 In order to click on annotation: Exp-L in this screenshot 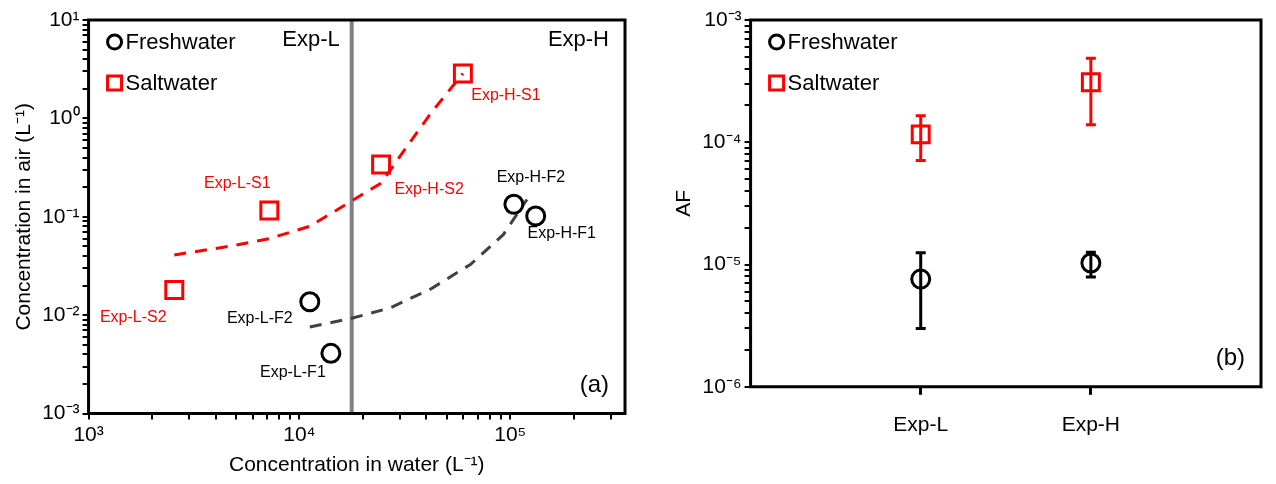, I will do `click(311, 39)`.